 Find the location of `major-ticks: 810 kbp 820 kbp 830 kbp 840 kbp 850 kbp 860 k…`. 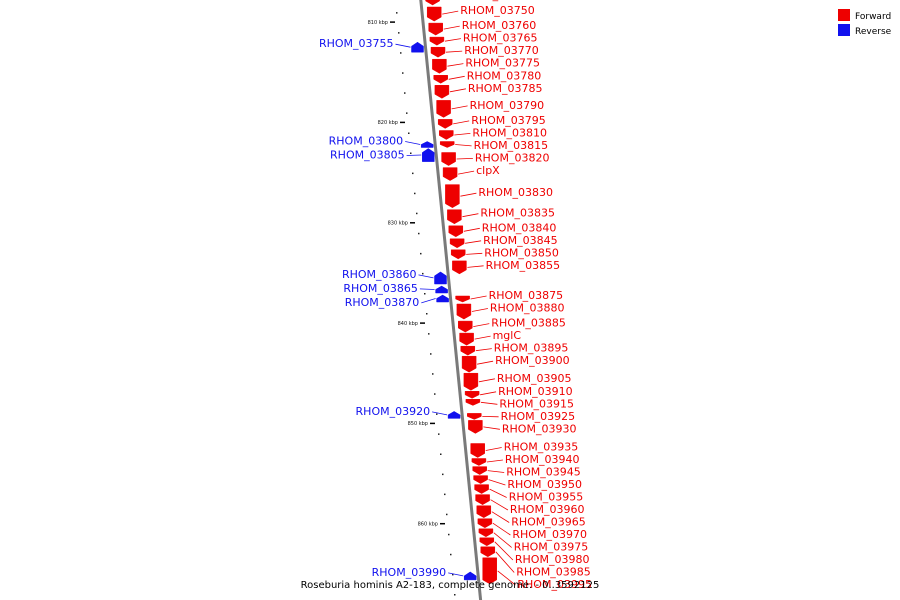

major-ticks: 810 kbp 820 kbp 830 kbp 840 kbp 850 kbp 860 k… is located at coordinates (406, 274).